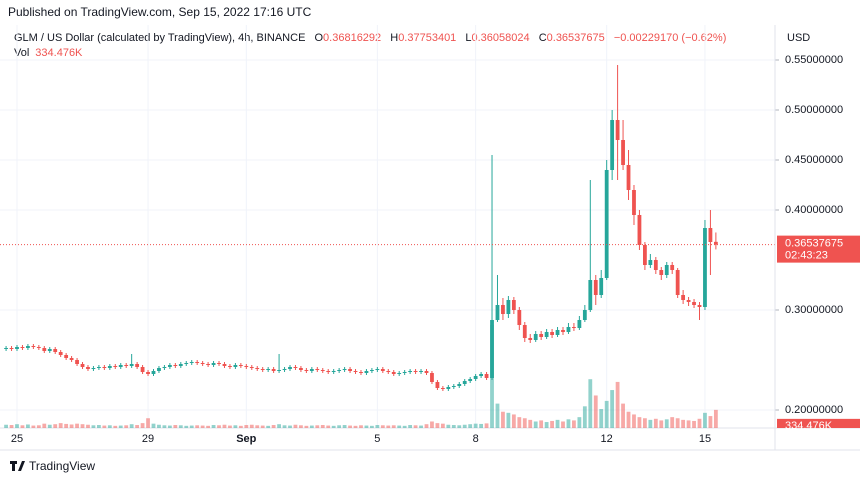  I want to click on x-tick-label: 25, so click(17, 439).